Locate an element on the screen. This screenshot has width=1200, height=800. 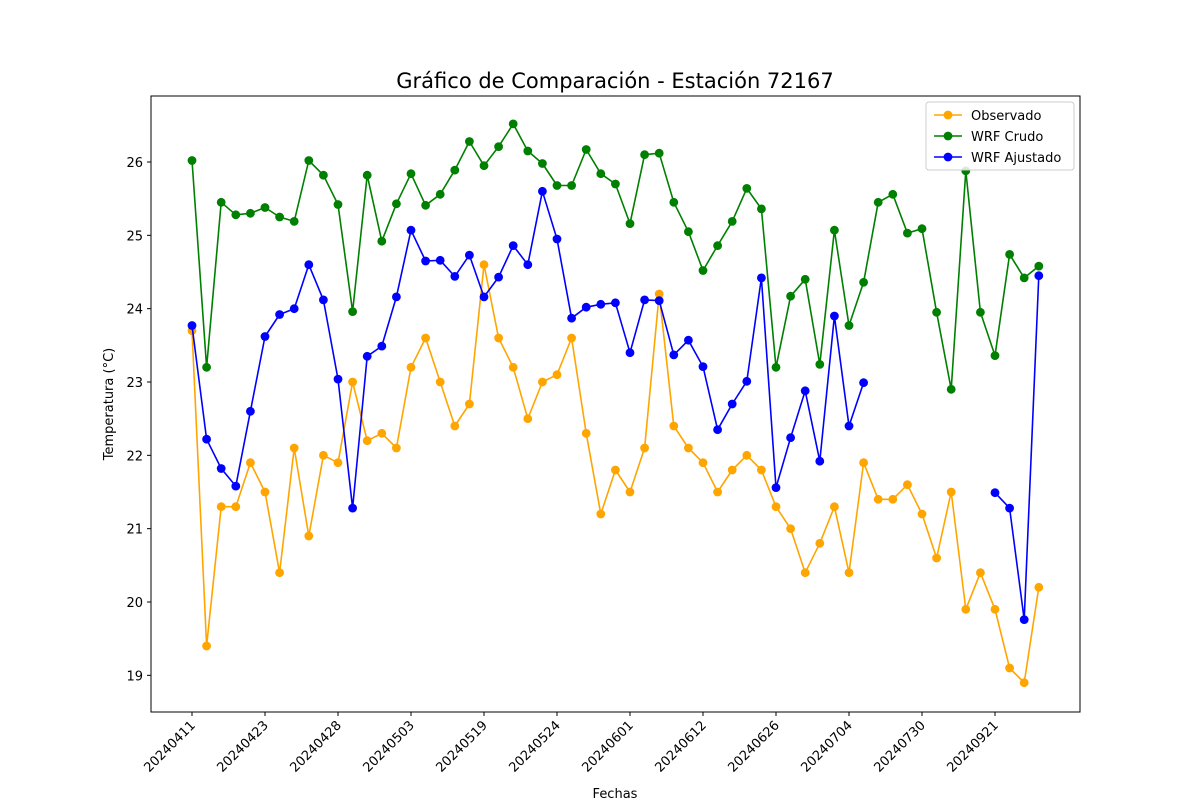
legend-label: WRF Crudo is located at coordinates (1007, 137).